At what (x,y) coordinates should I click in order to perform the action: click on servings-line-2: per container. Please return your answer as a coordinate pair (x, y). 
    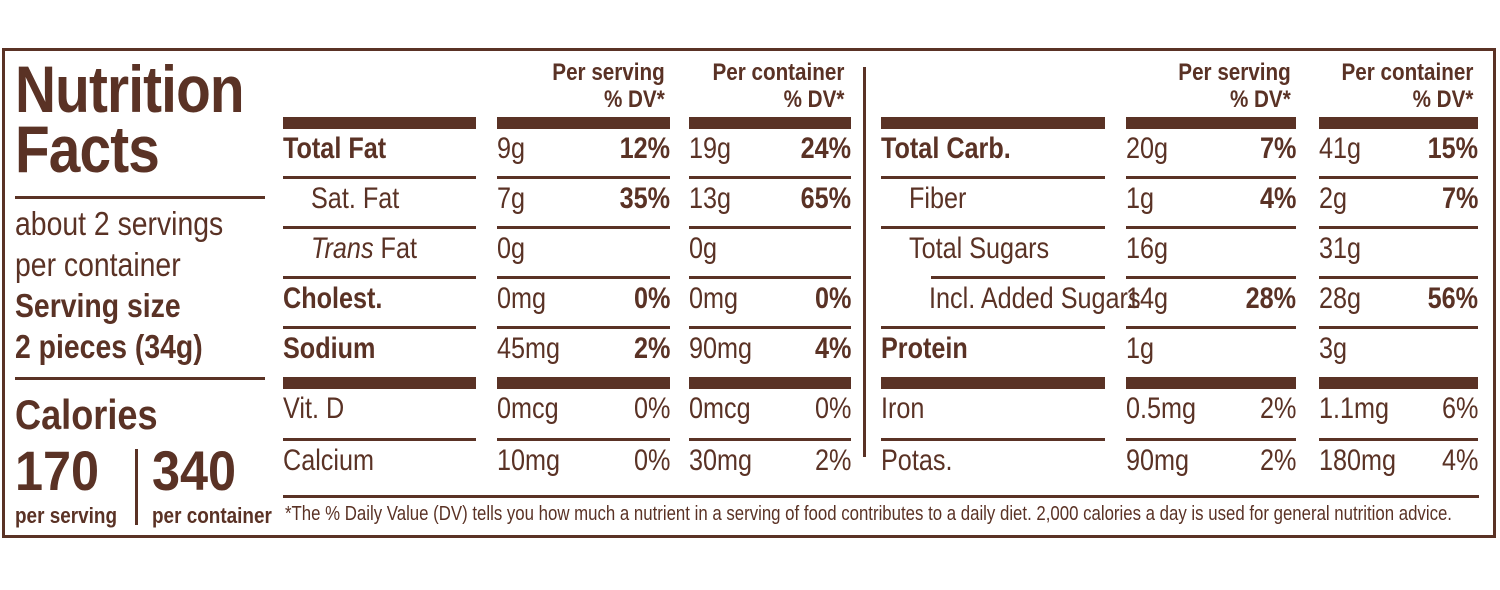
    Looking at the image, I should click on (98, 264).